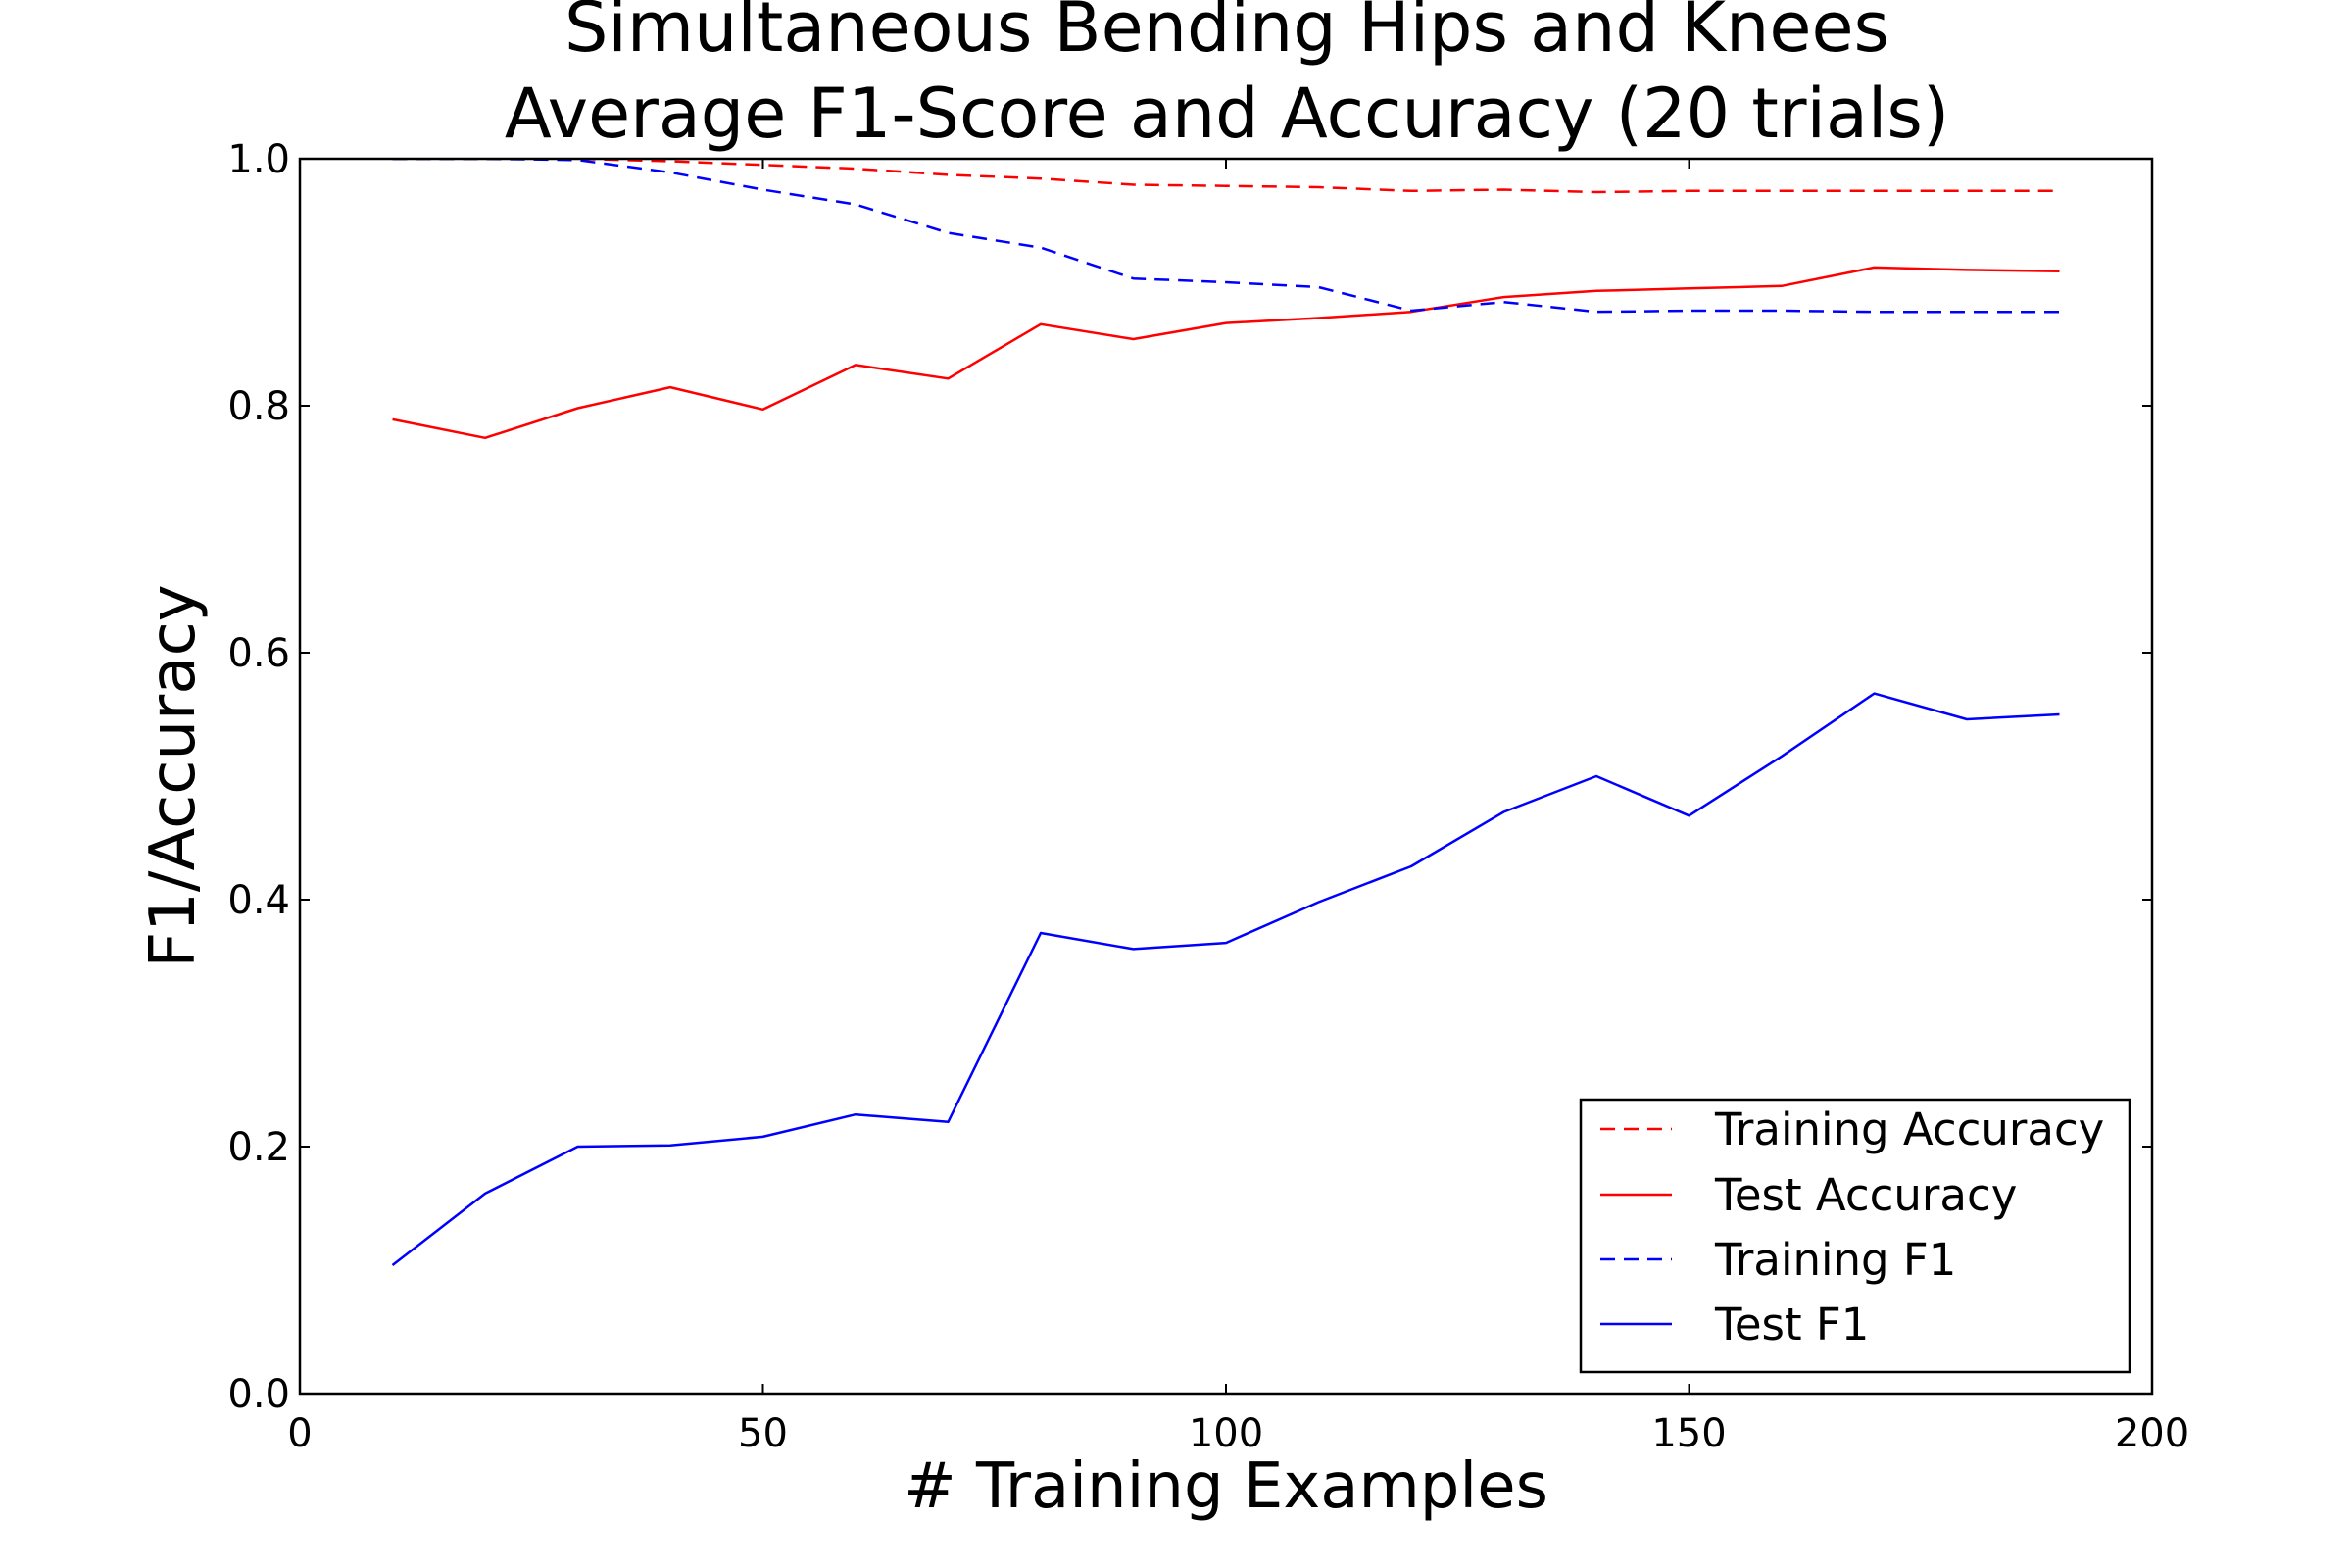 Image resolution: width=2352 pixels, height=1568 pixels. I want to click on x-tick-label: 0, so click(299, 1433).